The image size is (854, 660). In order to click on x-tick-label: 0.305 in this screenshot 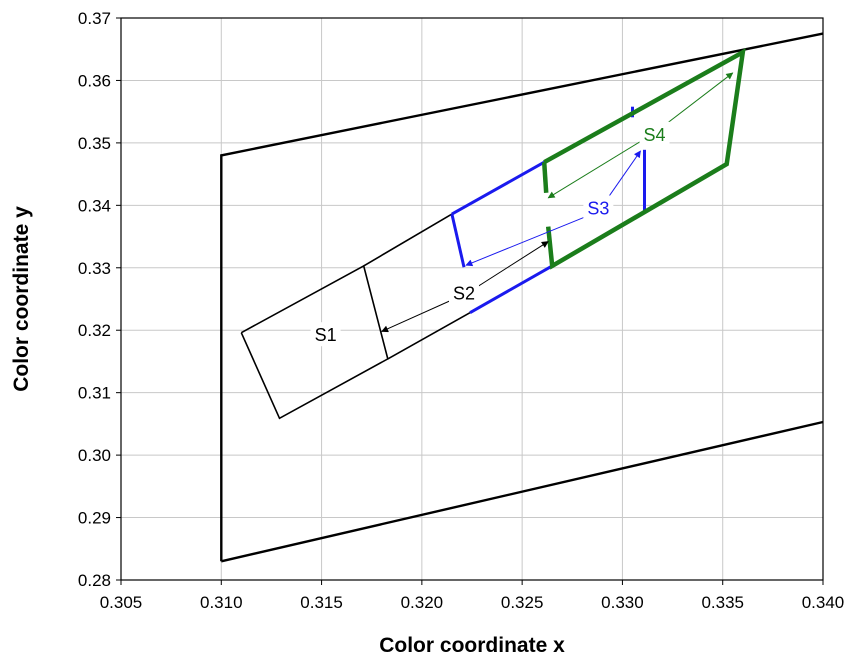, I will do `click(121, 602)`.